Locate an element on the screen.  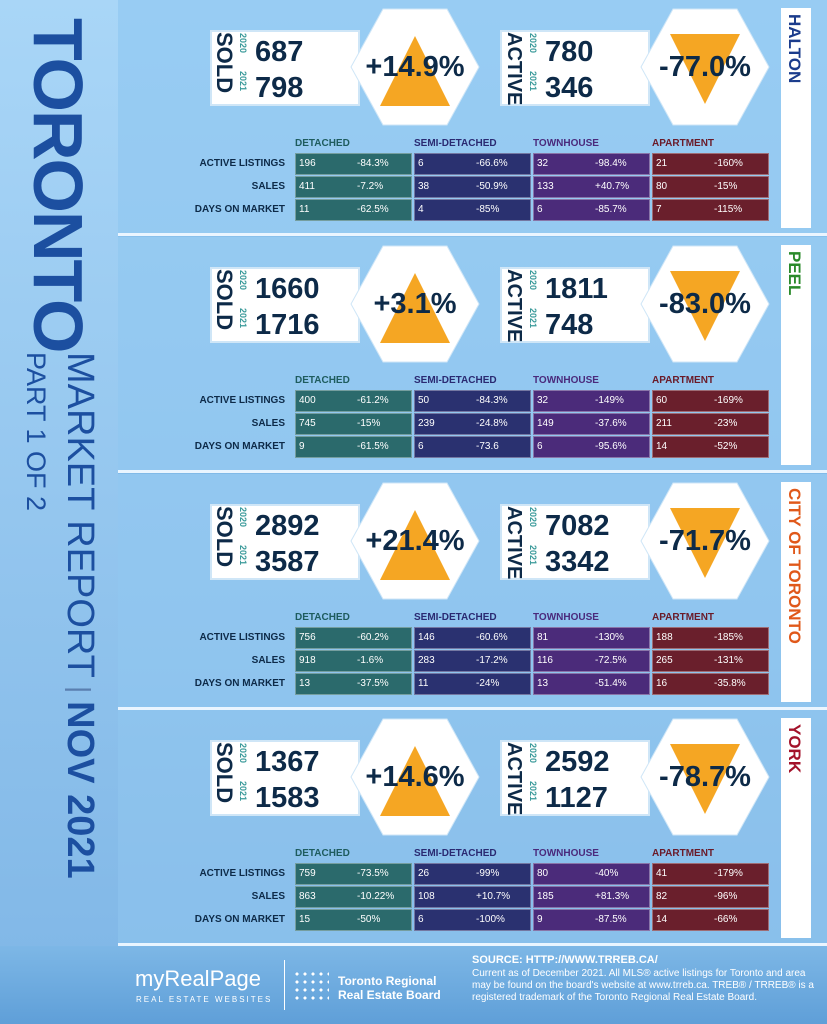
active-change: -77.0% is located at coordinates (705, 67).